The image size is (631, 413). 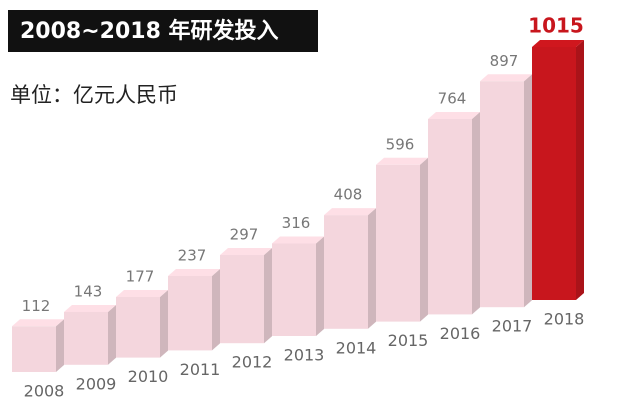 I want to click on x-tick-label: 2011, so click(x=200, y=369).